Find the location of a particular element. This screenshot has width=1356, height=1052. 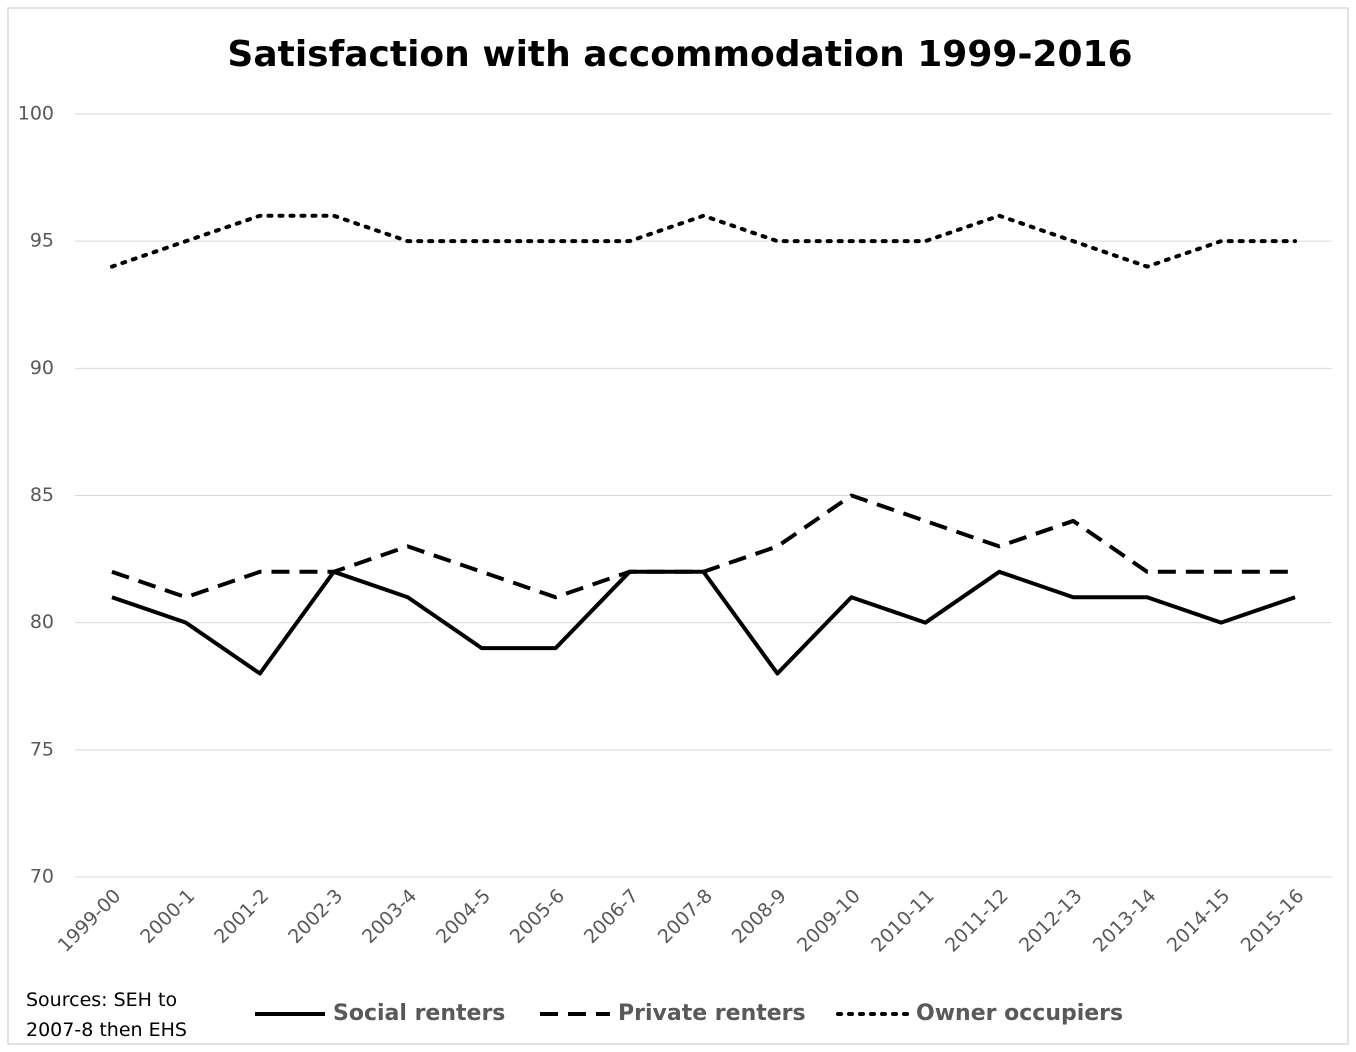

legend-label: Private renters is located at coordinates (712, 1013).